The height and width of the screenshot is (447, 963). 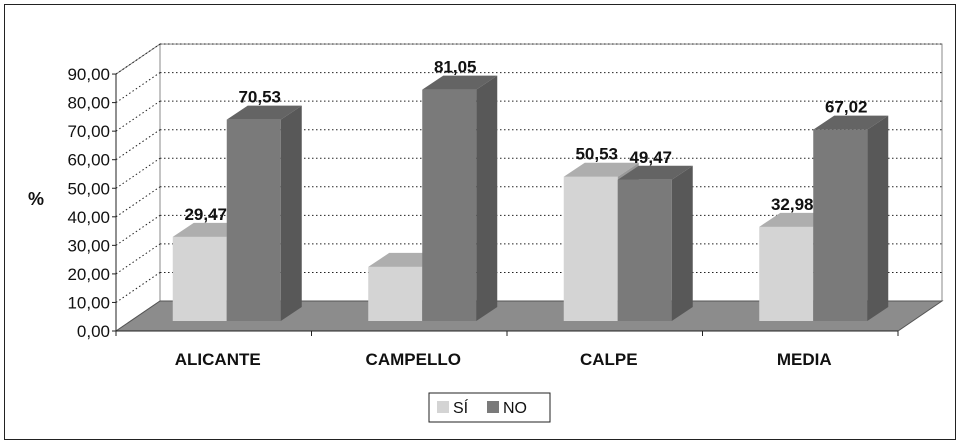 What do you see at coordinates (88, 74) in the screenshot?
I see `y-tick-label: 90,00` at bounding box center [88, 74].